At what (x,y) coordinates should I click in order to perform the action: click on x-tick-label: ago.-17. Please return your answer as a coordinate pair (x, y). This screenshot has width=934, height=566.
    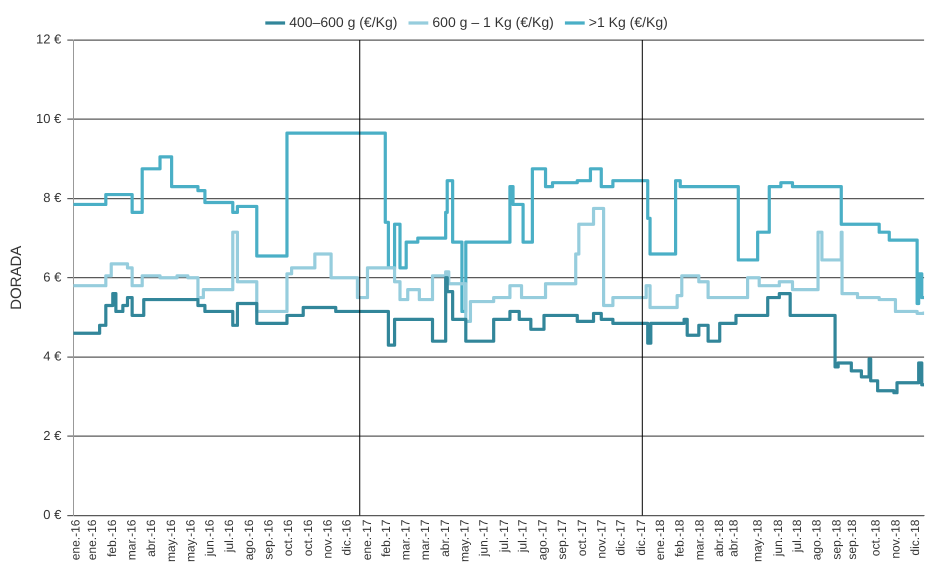
    Looking at the image, I should click on (543, 539).